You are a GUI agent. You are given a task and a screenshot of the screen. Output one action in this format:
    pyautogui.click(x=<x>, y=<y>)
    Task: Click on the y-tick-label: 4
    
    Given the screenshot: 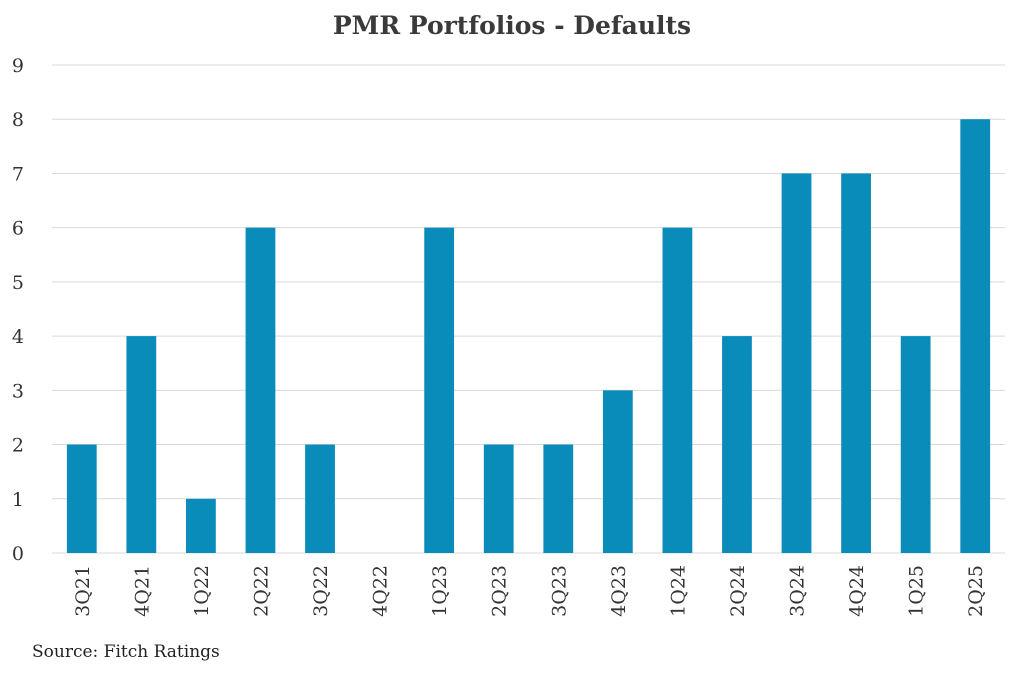 What is the action you would take?
    pyautogui.click(x=18, y=337)
    